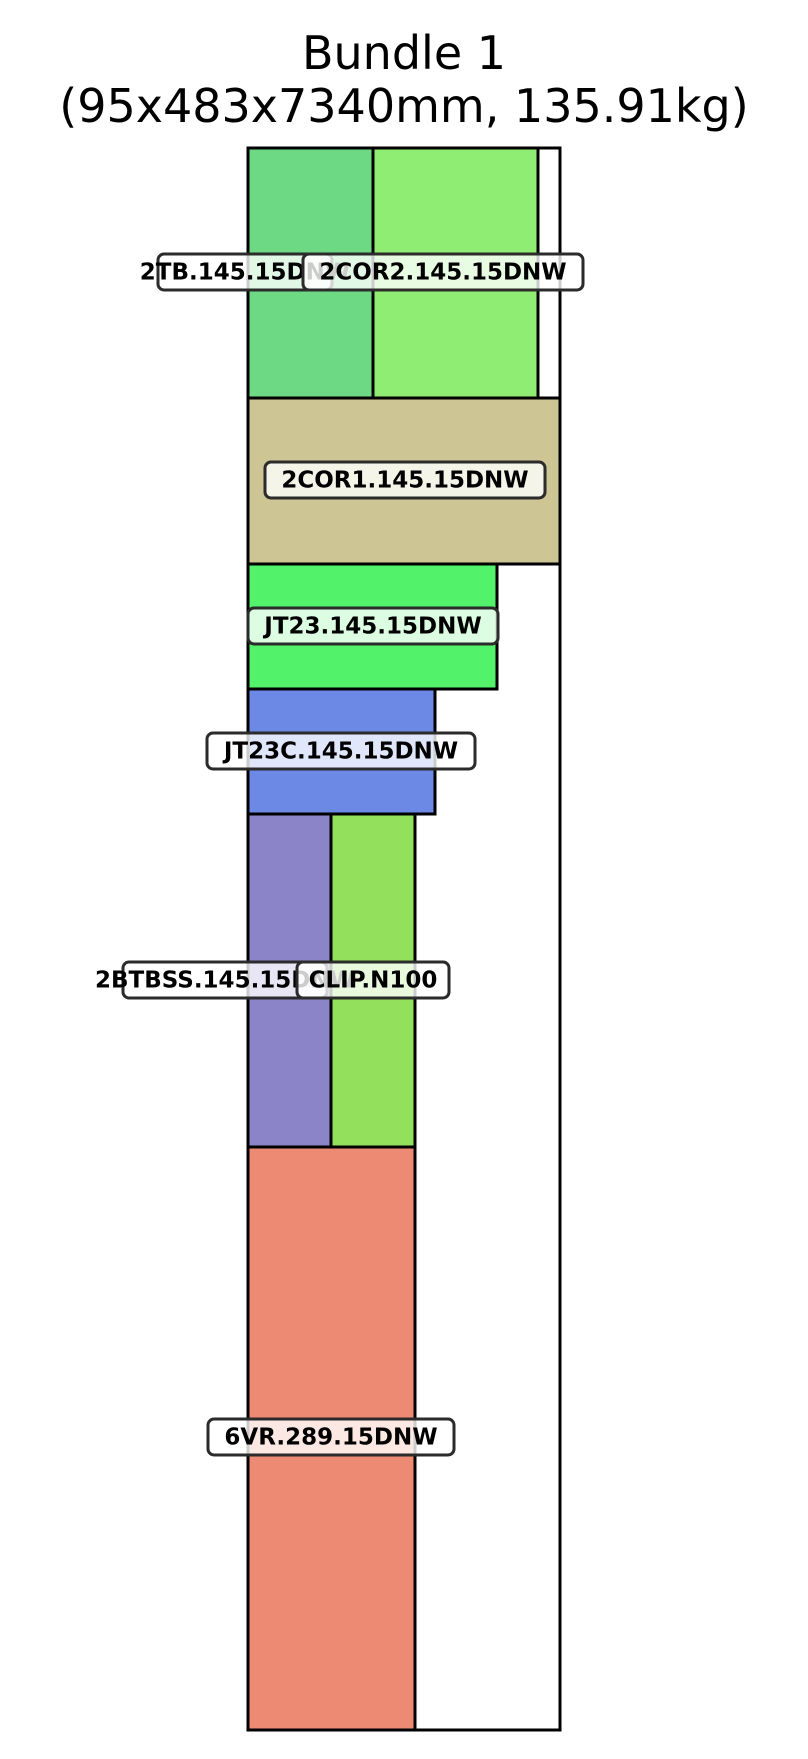 This screenshot has height=1759, width=808. I want to click on piece-label-jt23c: JT23C.145.15DNW, so click(341, 751).